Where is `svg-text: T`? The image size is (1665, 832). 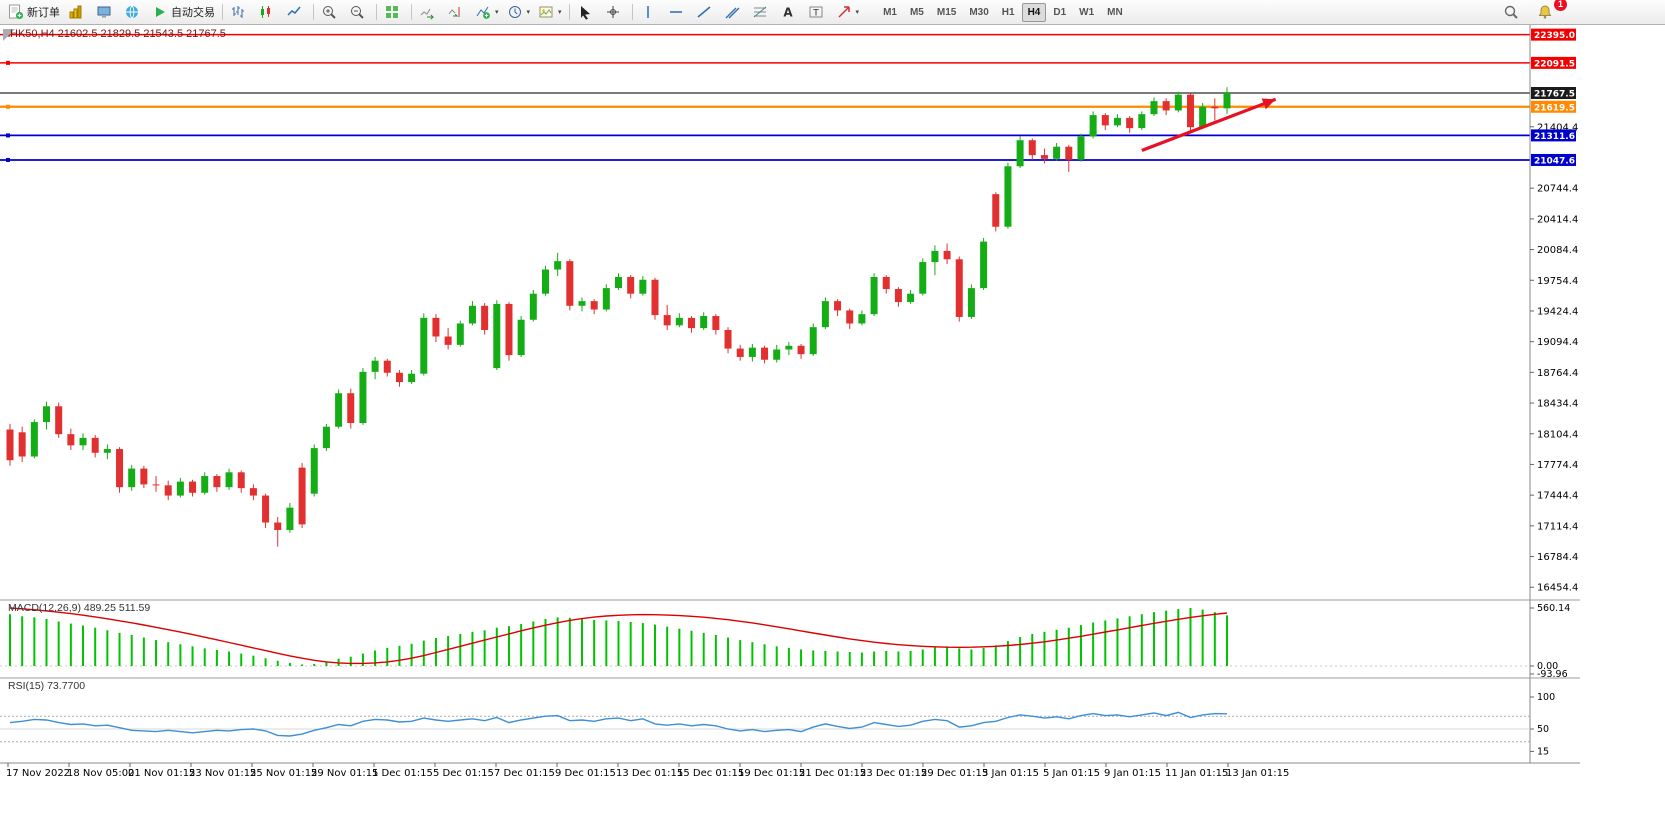 svg-text: T is located at coordinates (815, 14).